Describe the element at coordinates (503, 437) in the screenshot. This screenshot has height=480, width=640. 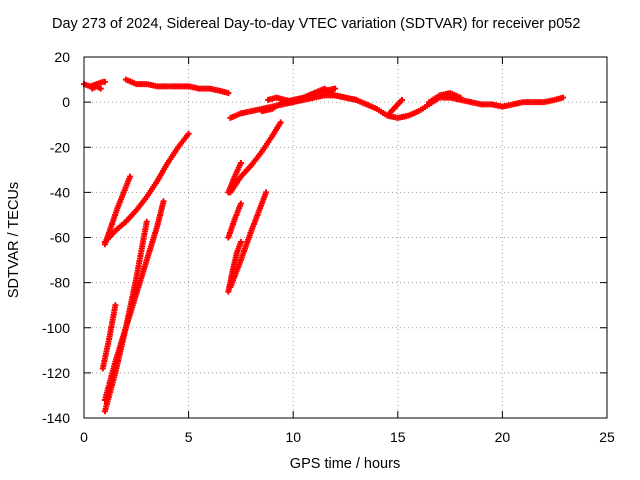
I see `x-tick-label: 20` at that location.